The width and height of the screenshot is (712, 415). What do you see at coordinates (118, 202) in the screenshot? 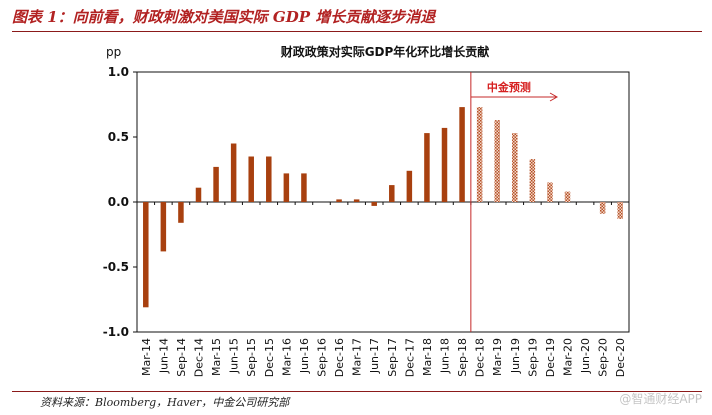
I see `y-tick-label: 0.0` at bounding box center [118, 202].